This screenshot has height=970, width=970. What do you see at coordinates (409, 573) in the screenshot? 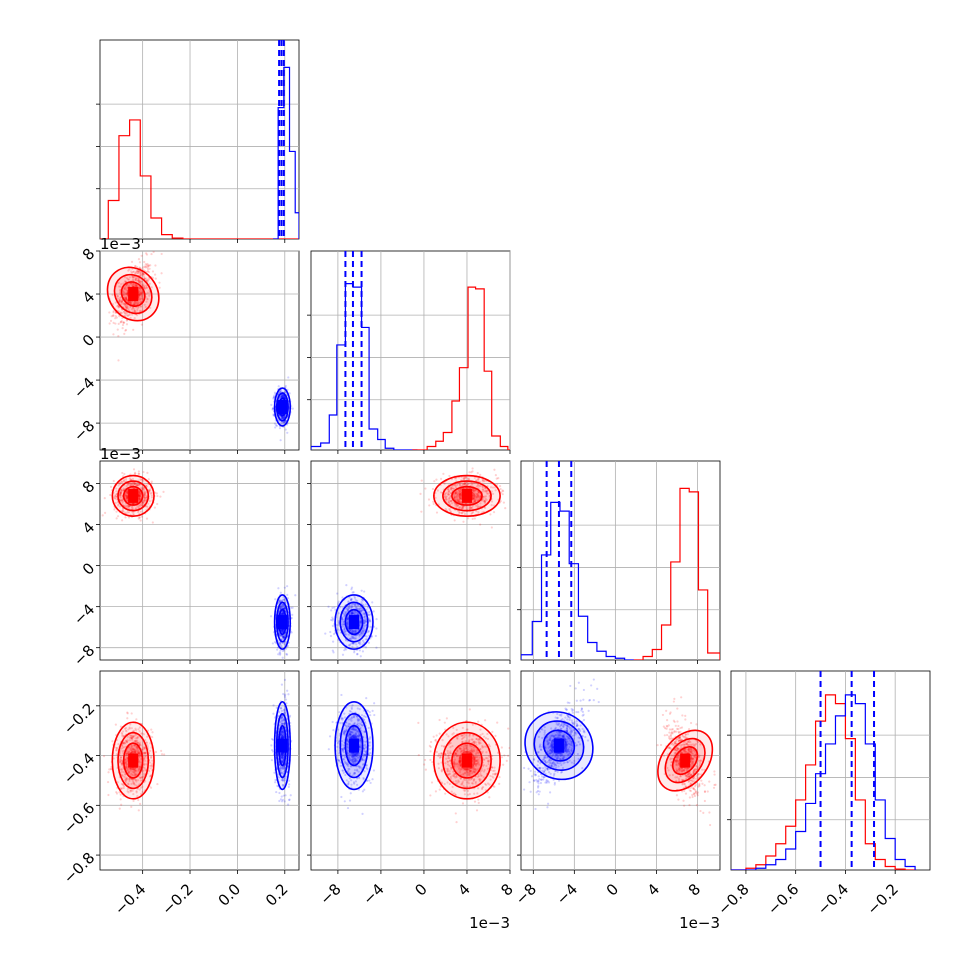
I see `panel-ticks` at bounding box center [409, 573].